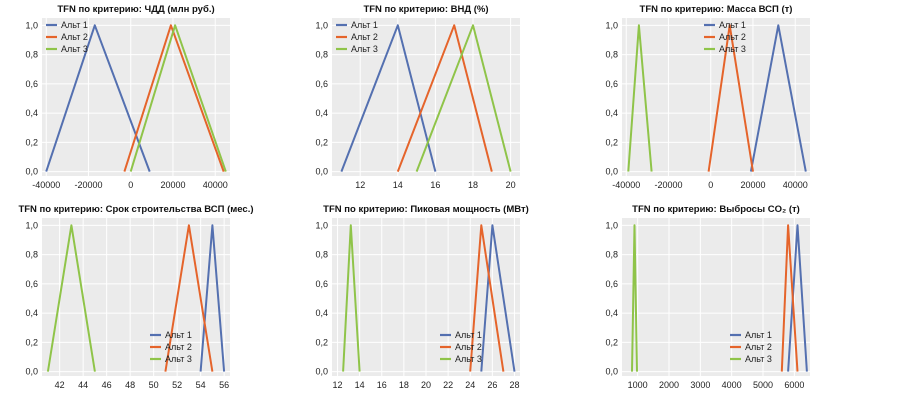 Image resolution: width=900 pixels, height=400 pixels. Describe the element at coordinates (470, 385) in the screenshot. I see `x-tick-label: 24` at that location.